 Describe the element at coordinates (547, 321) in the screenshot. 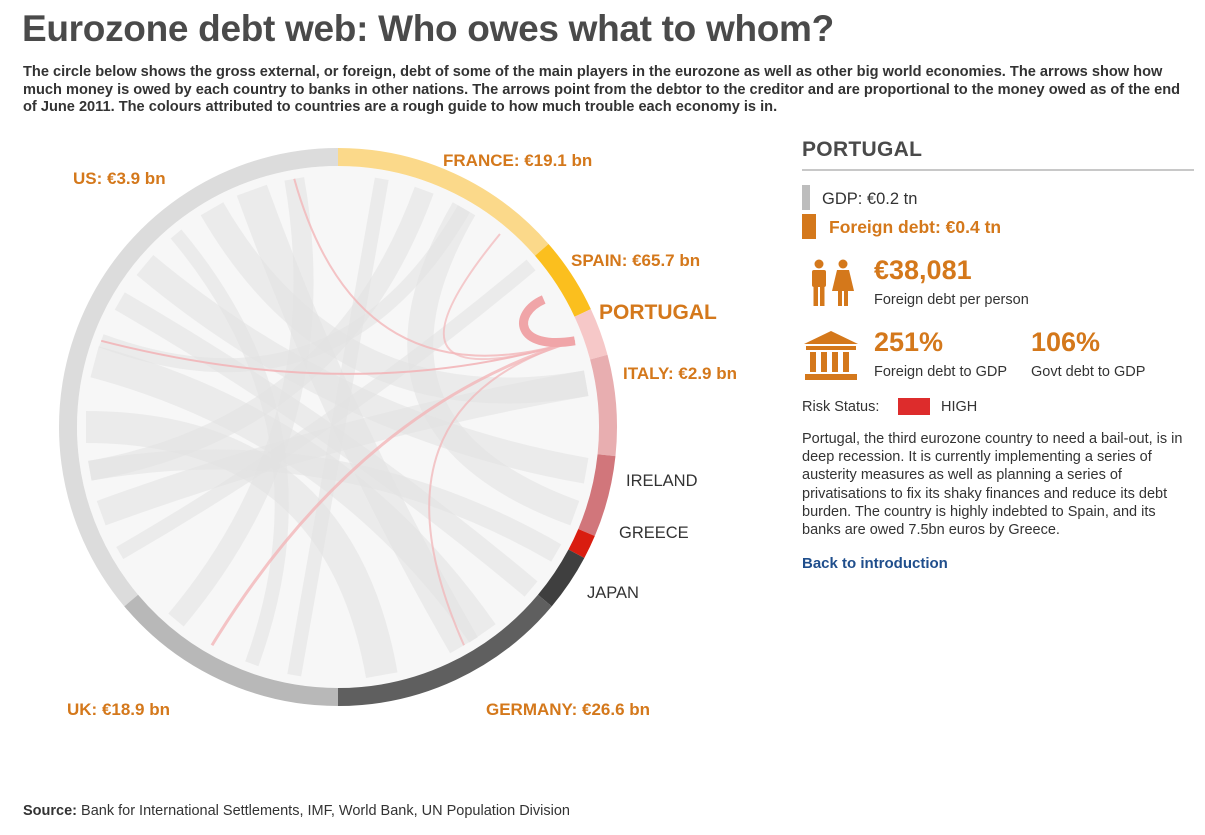

I see `flow-portugal-spain` at that location.